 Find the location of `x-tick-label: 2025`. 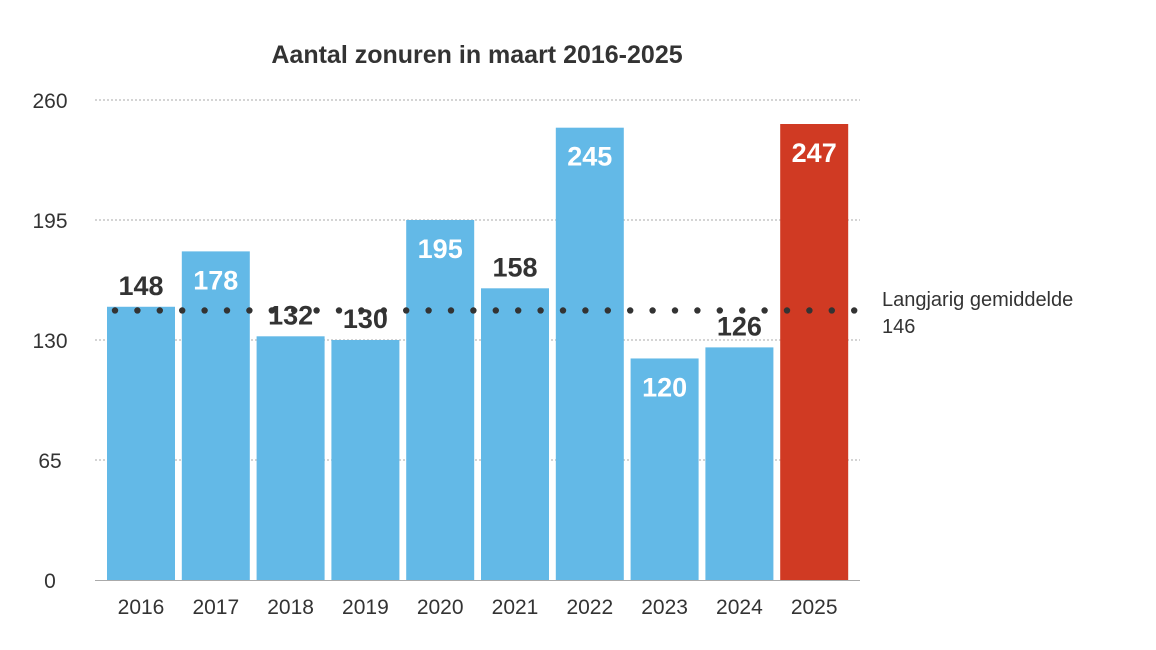

x-tick-label: 2025 is located at coordinates (814, 607).